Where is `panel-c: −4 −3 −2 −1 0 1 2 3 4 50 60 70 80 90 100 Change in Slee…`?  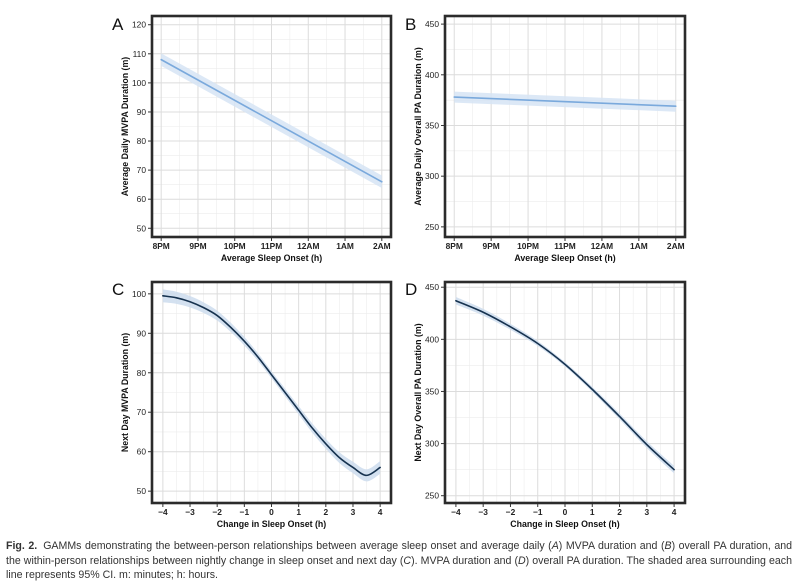 panel-c: −4 −3 −2 −1 0 1 2 3 4 50 60 70 80 90 100 Change in Slee… is located at coordinates (252, 404).